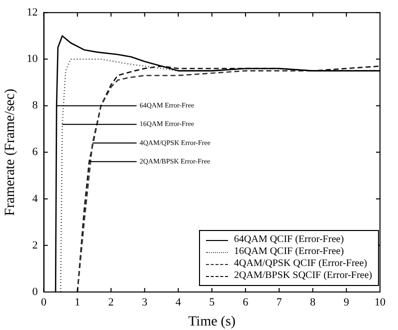  Describe the element at coordinates (35, 292) in the screenshot. I see `y-tick-label: 0` at that location.